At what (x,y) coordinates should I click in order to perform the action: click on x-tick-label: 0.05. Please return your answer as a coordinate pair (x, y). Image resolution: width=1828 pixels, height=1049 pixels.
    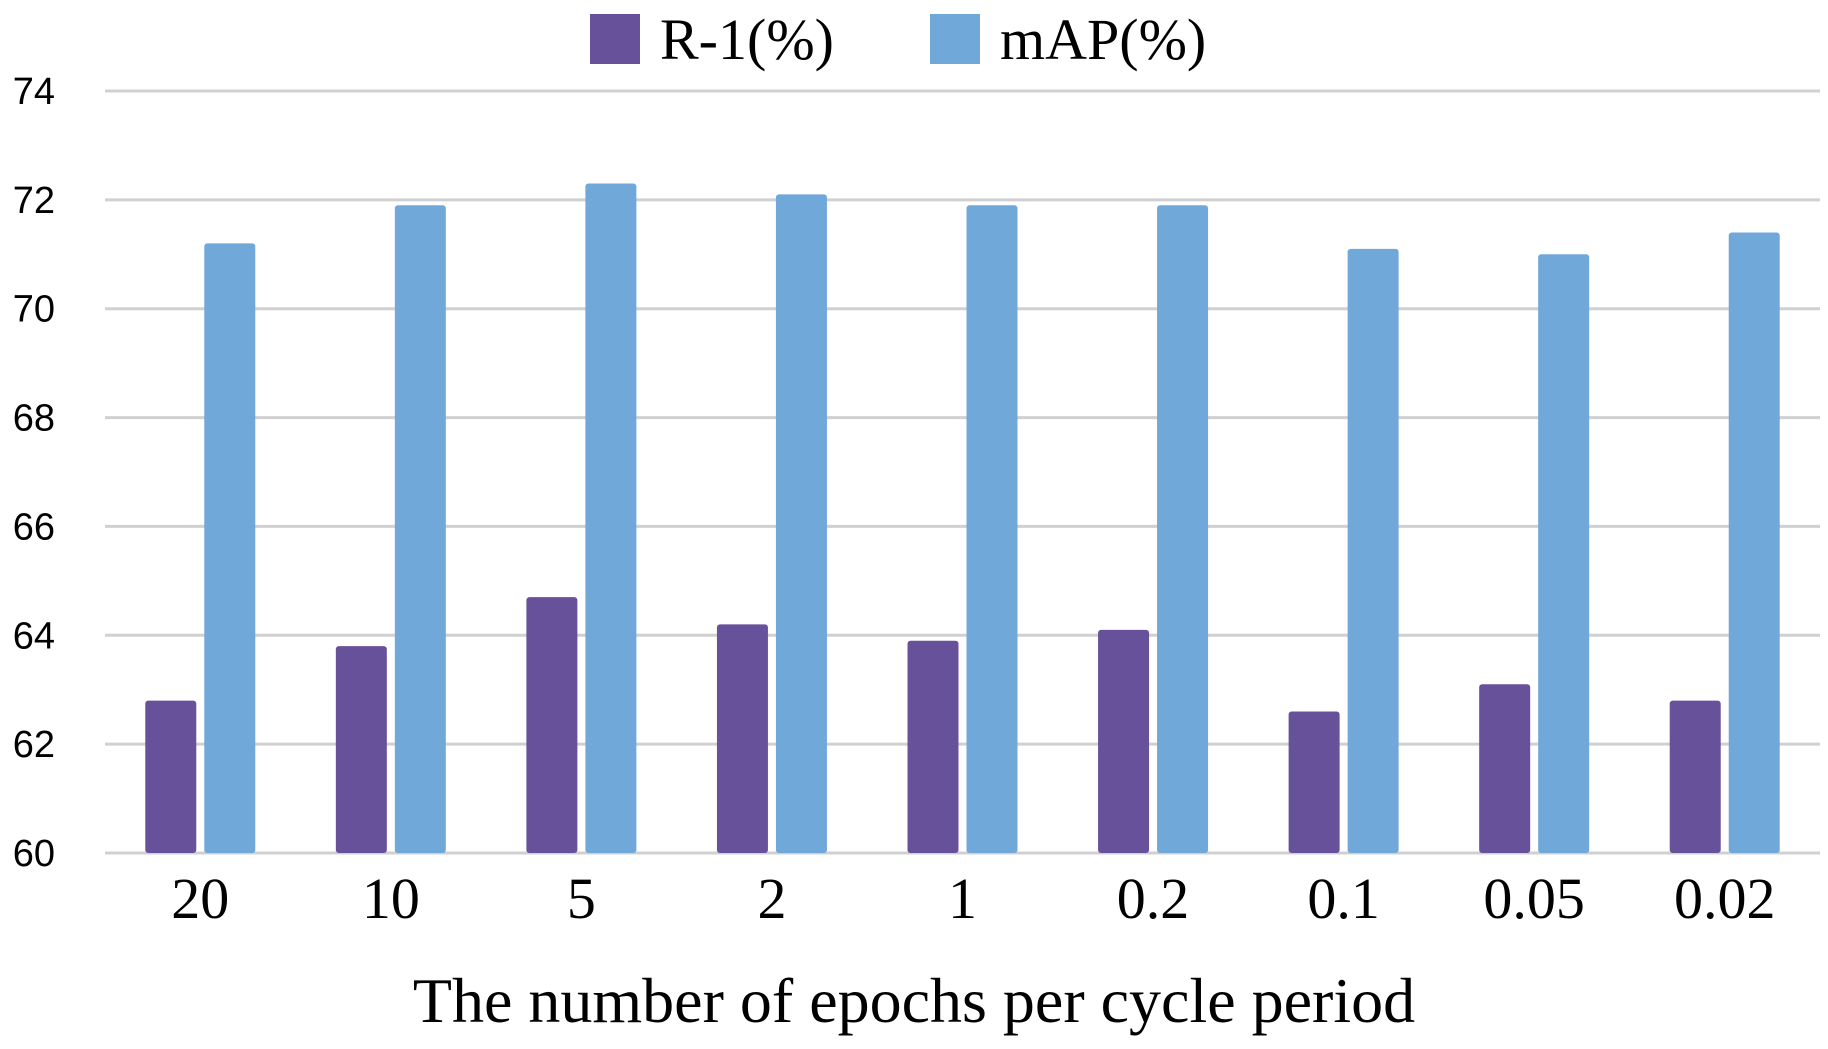
    Looking at the image, I should click on (1534, 898).